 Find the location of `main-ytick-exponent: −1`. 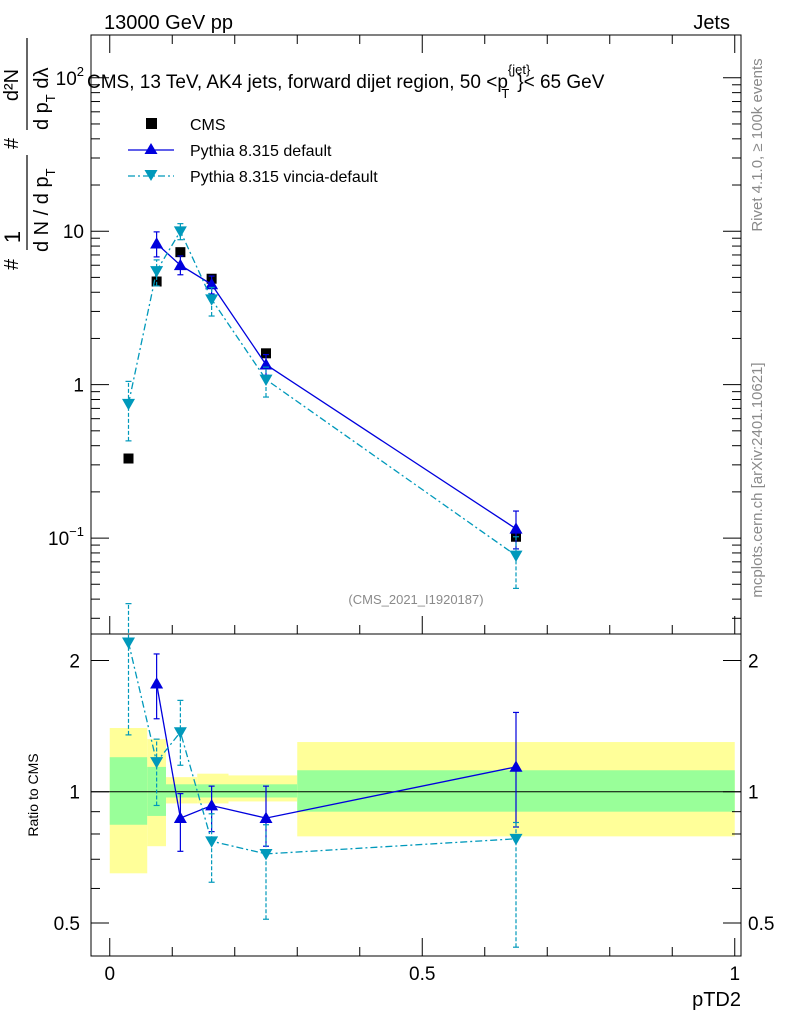

main-ytick-exponent: −1 is located at coordinates (76, 531).